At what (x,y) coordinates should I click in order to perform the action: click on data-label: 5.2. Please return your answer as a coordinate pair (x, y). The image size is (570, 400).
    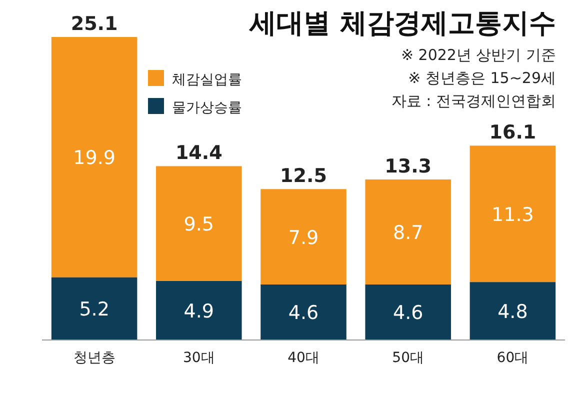
    Looking at the image, I should click on (94, 309).